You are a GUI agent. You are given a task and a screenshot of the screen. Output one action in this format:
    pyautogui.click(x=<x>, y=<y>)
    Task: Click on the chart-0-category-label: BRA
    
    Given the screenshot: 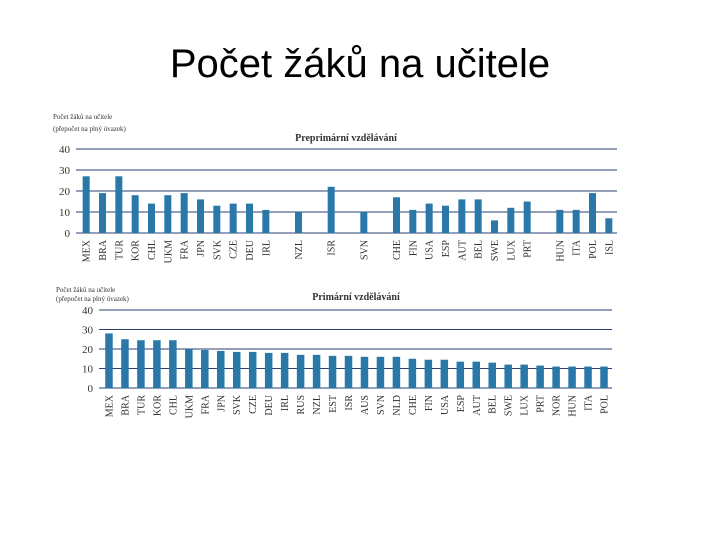 What is the action you would take?
    pyautogui.click(x=103, y=249)
    